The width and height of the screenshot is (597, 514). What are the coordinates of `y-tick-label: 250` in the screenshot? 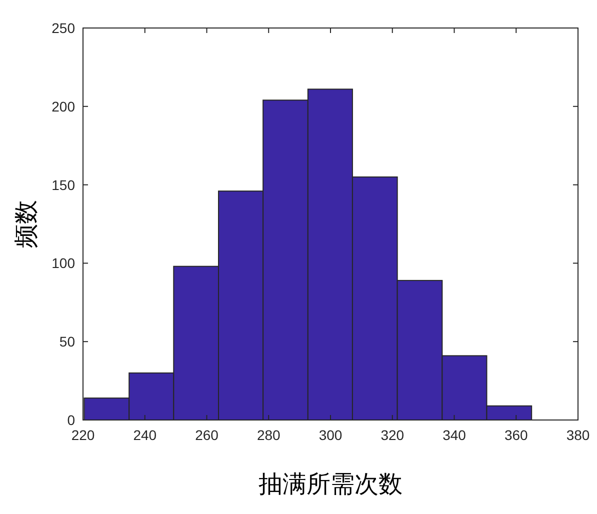 It's located at (64, 28).